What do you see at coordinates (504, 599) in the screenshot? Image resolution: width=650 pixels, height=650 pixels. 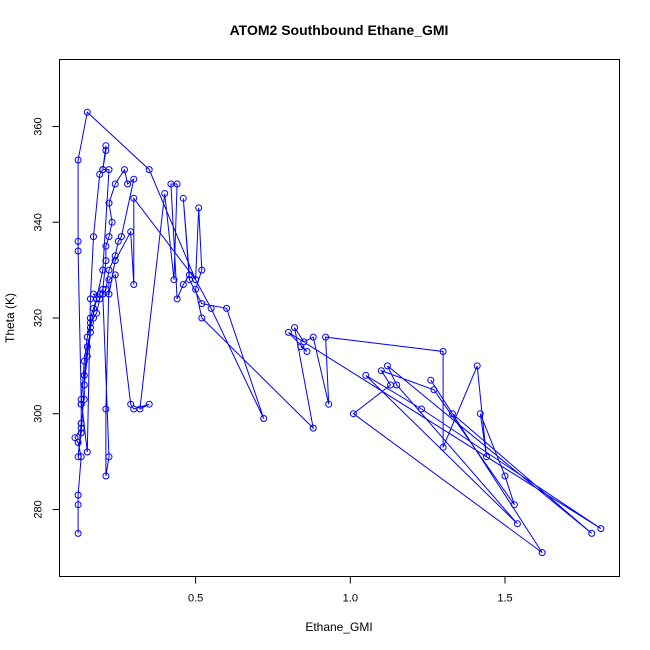 I see `x-tick-label: 1.5` at bounding box center [504, 599].